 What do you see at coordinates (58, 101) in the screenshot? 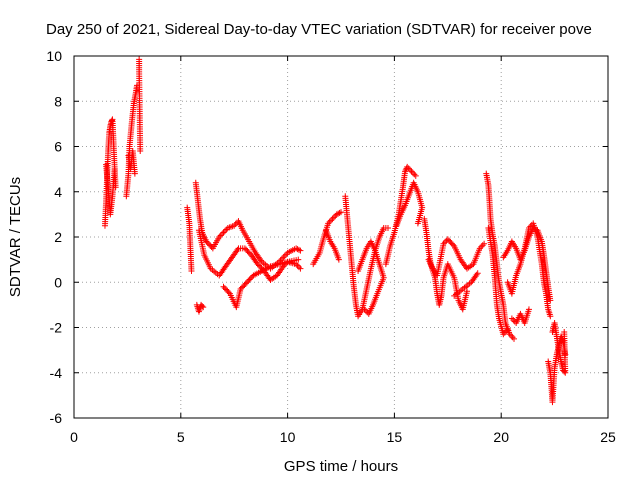
I see `y-tick-label: 8` at bounding box center [58, 101].